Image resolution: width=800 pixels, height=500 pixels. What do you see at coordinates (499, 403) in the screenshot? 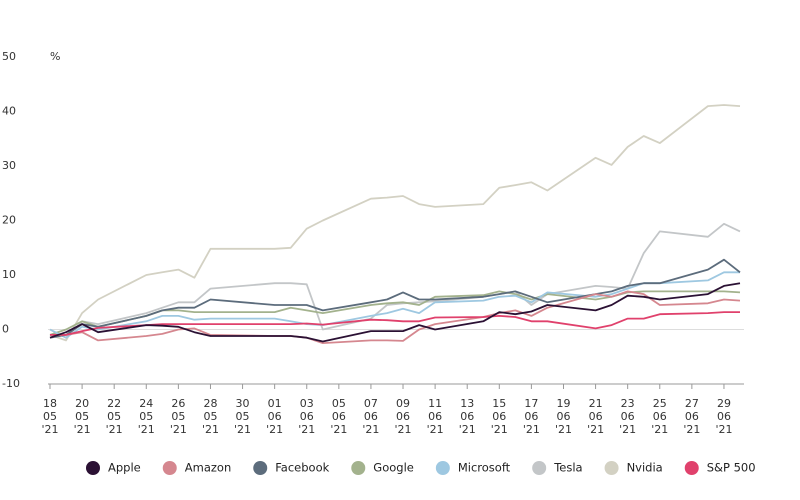
I see `x-tick-label: 15` at bounding box center [499, 403].